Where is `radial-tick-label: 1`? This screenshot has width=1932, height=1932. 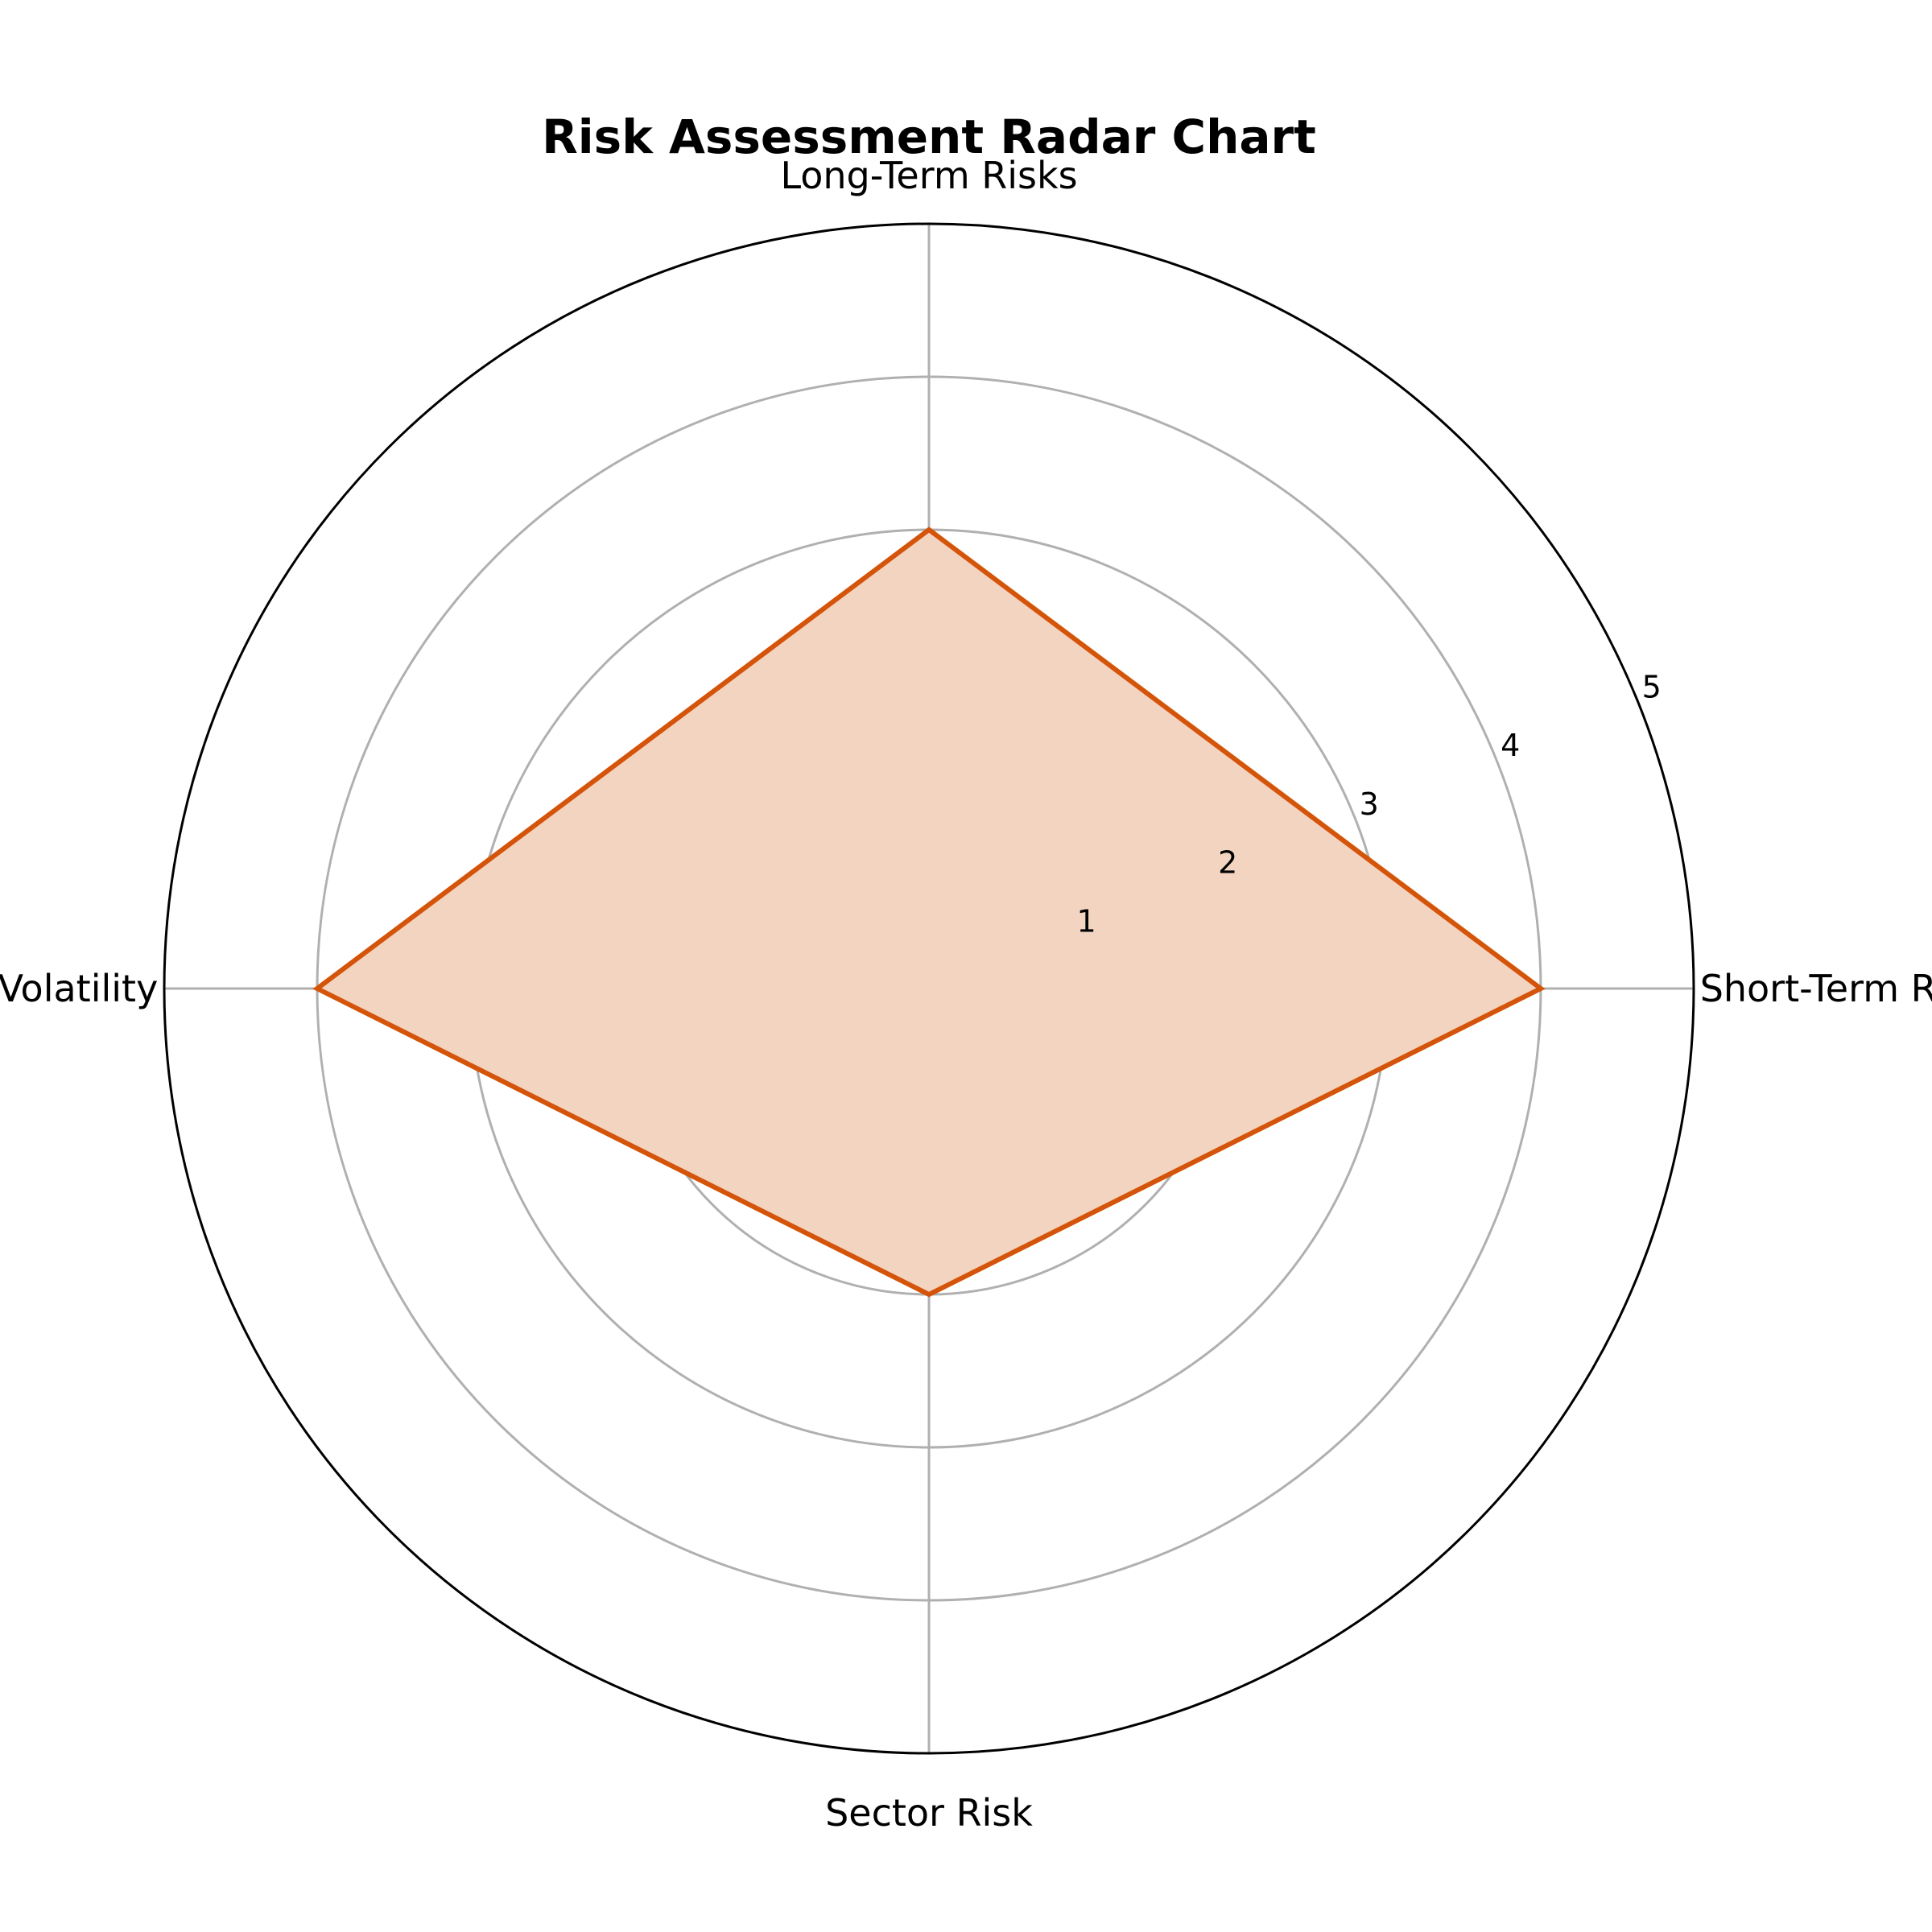
radial-tick-label: 1 is located at coordinates (1086, 921).